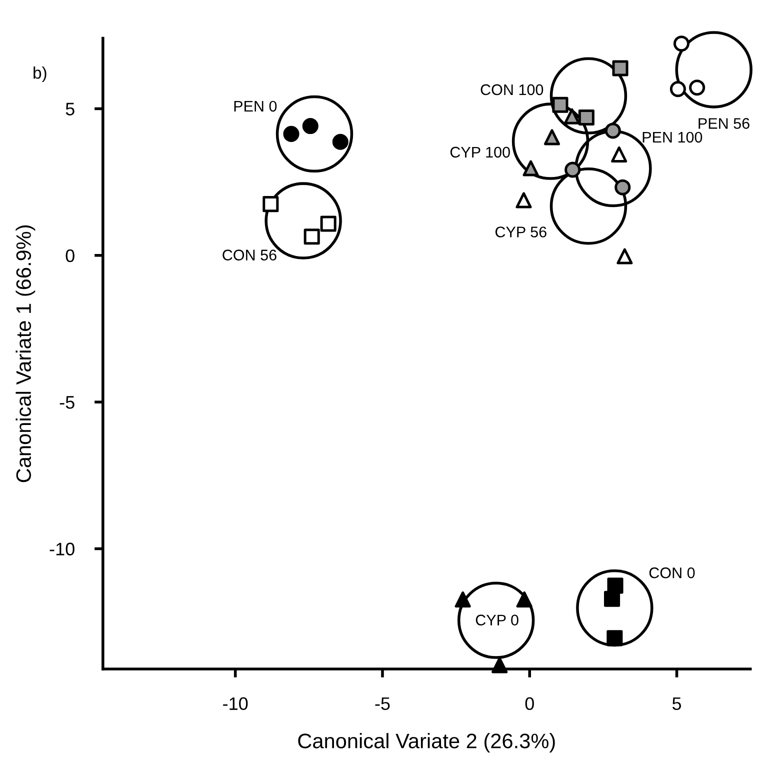  Describe the element at coordinates (255, 106) in the screenshot. I see `series-label: PEN 0` at that location.